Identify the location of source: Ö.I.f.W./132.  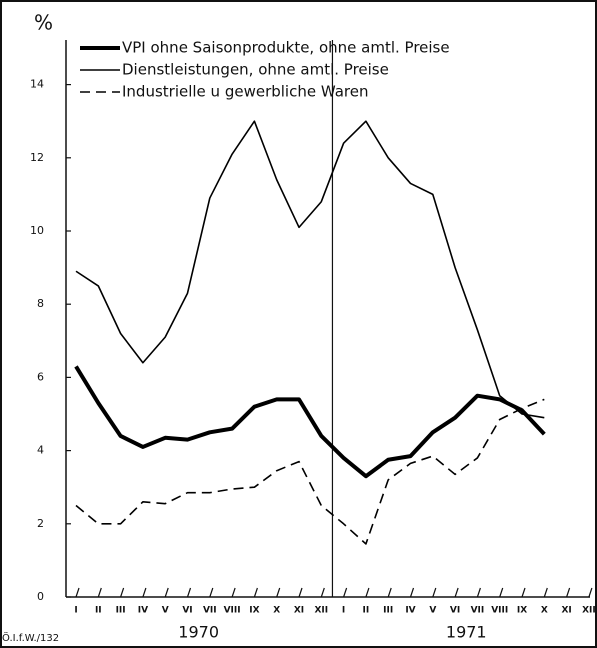
(30, 637).